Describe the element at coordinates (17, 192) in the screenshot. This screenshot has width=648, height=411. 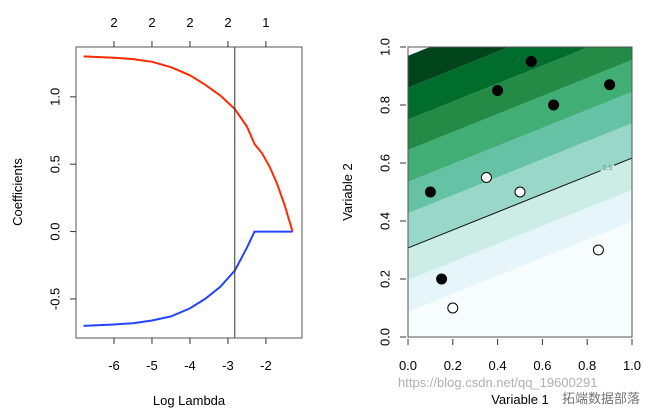
I see `y-axis-label: Coefficients` at that location.